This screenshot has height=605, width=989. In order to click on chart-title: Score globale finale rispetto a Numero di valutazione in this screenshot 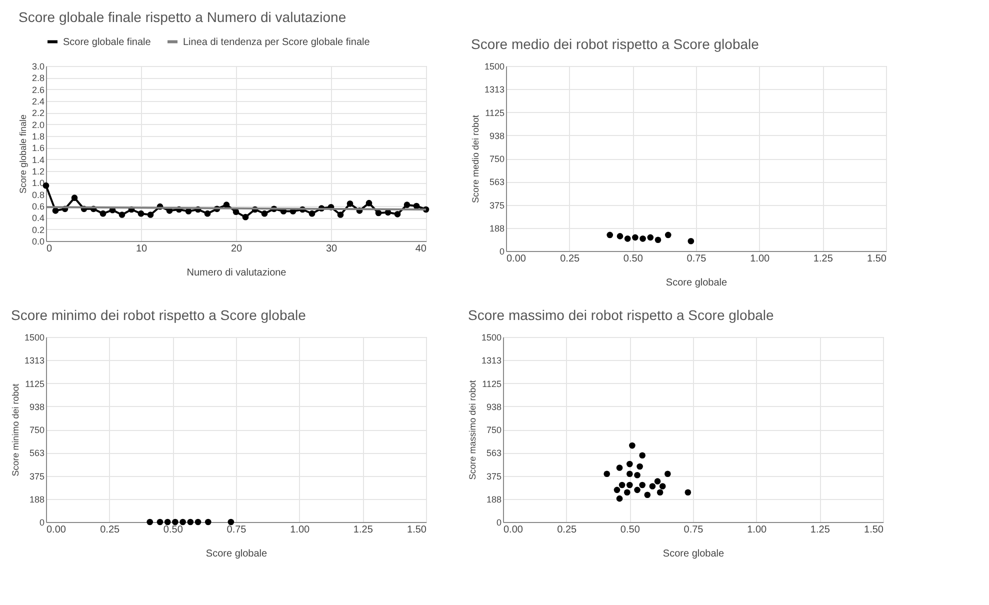, I will do `click(182, 17)`.